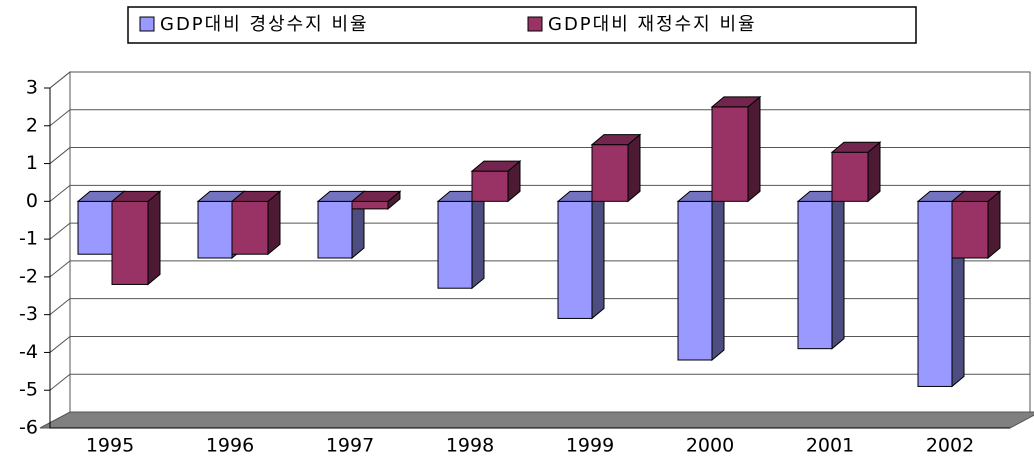 The height and width of the screenshot is (468, 1034). What do you see at coordinates (110, 446) in the screenshot?
I see `x-tick-label: 1995` at bounding box center [110, 446].